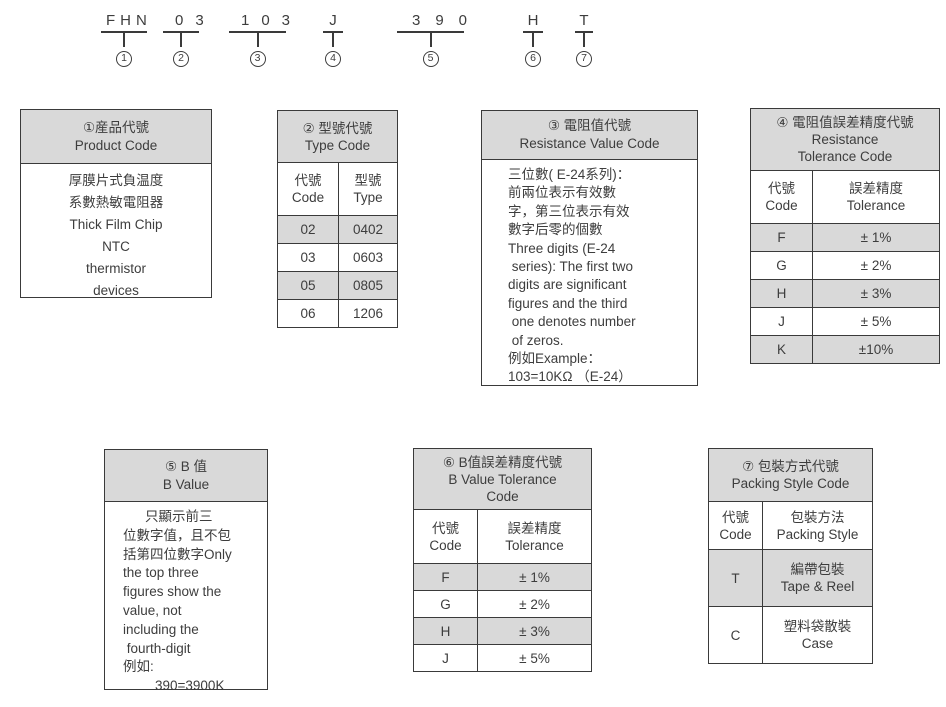 The image size is (946, 707). I want to click on table-cell: C, so click(735, 635).